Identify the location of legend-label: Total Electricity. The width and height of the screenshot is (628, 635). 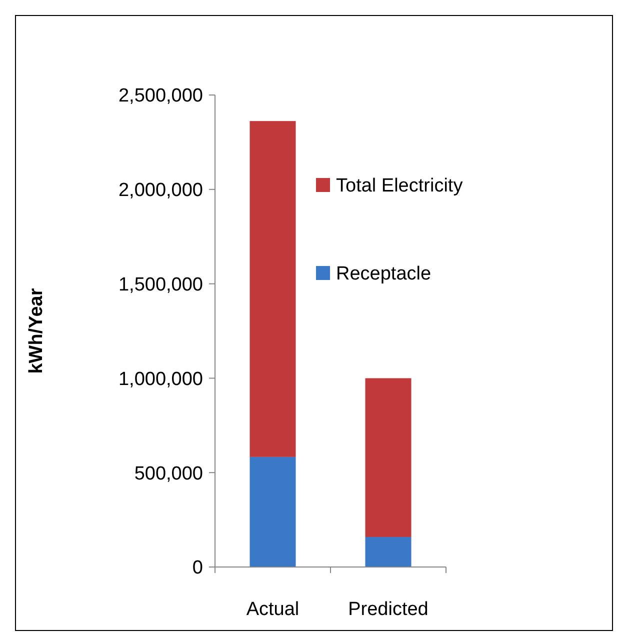
(400, 186).